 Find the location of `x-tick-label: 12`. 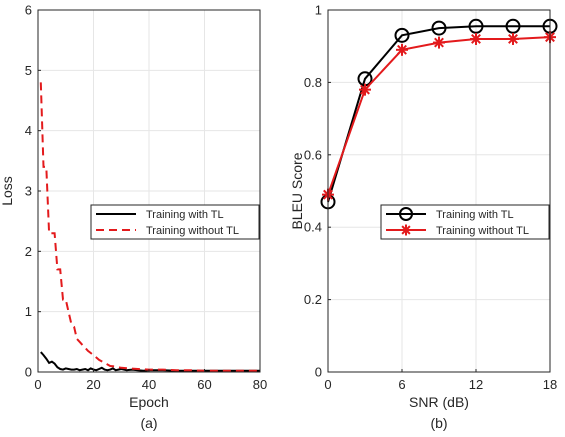

x-tick-label: 12 is located at coordinates (476, 384).